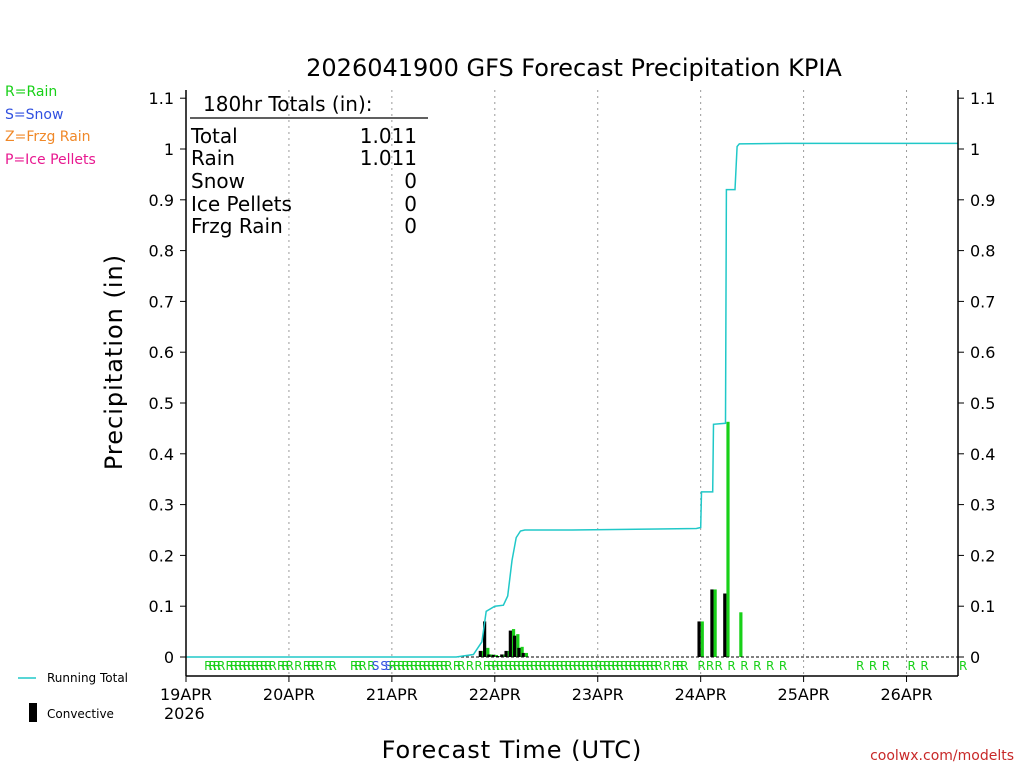 Image resolution: width=1024 pixels, height=768 pixels. Describe the element at coordinates (982, 454) in the screenshot. I see `y-tick-label-right: 0.4` at that location.